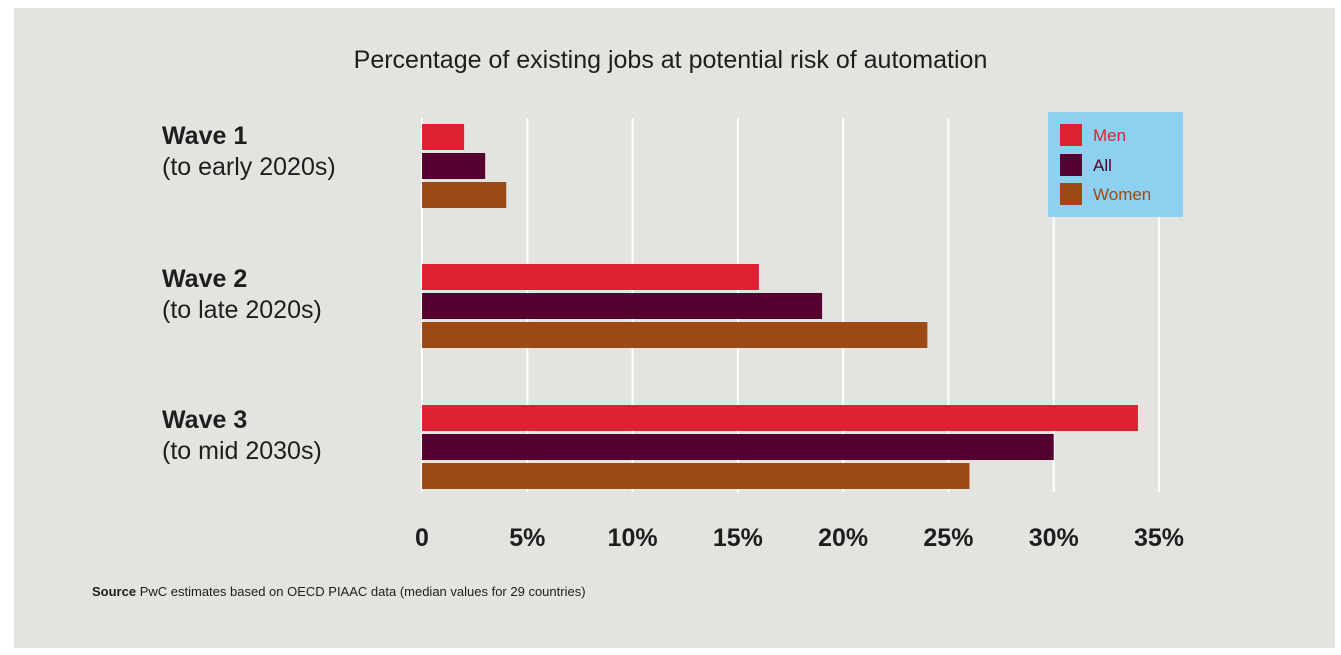 The width and height of the screenshot is (1341, 655). What do you see at coordinates (1071, 165) in the screenshot?
I see `legend-swatch-all` at bounding box center [1071, 165].